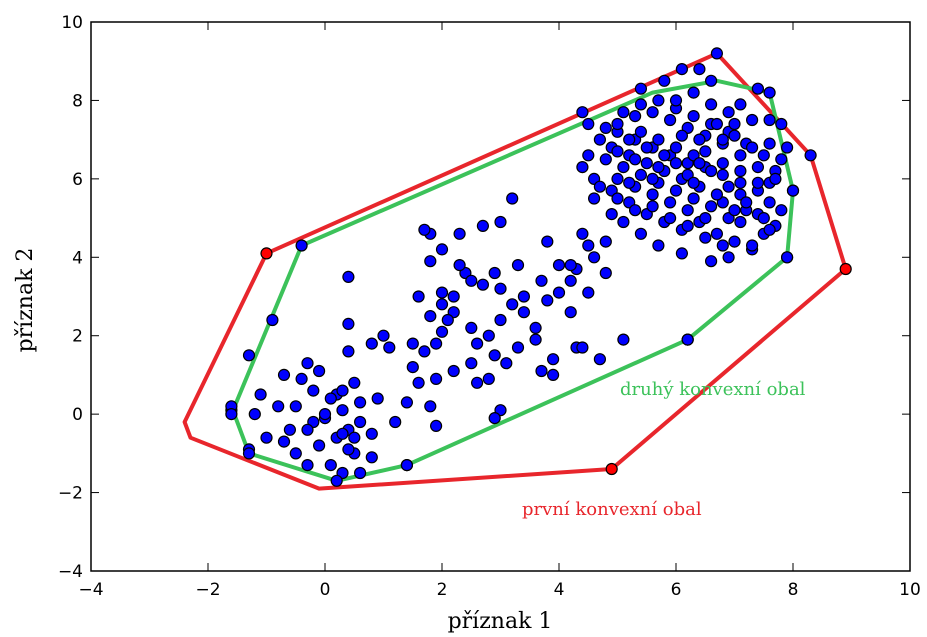  I want to click on y-tick-label: −2, so click(70, 494).